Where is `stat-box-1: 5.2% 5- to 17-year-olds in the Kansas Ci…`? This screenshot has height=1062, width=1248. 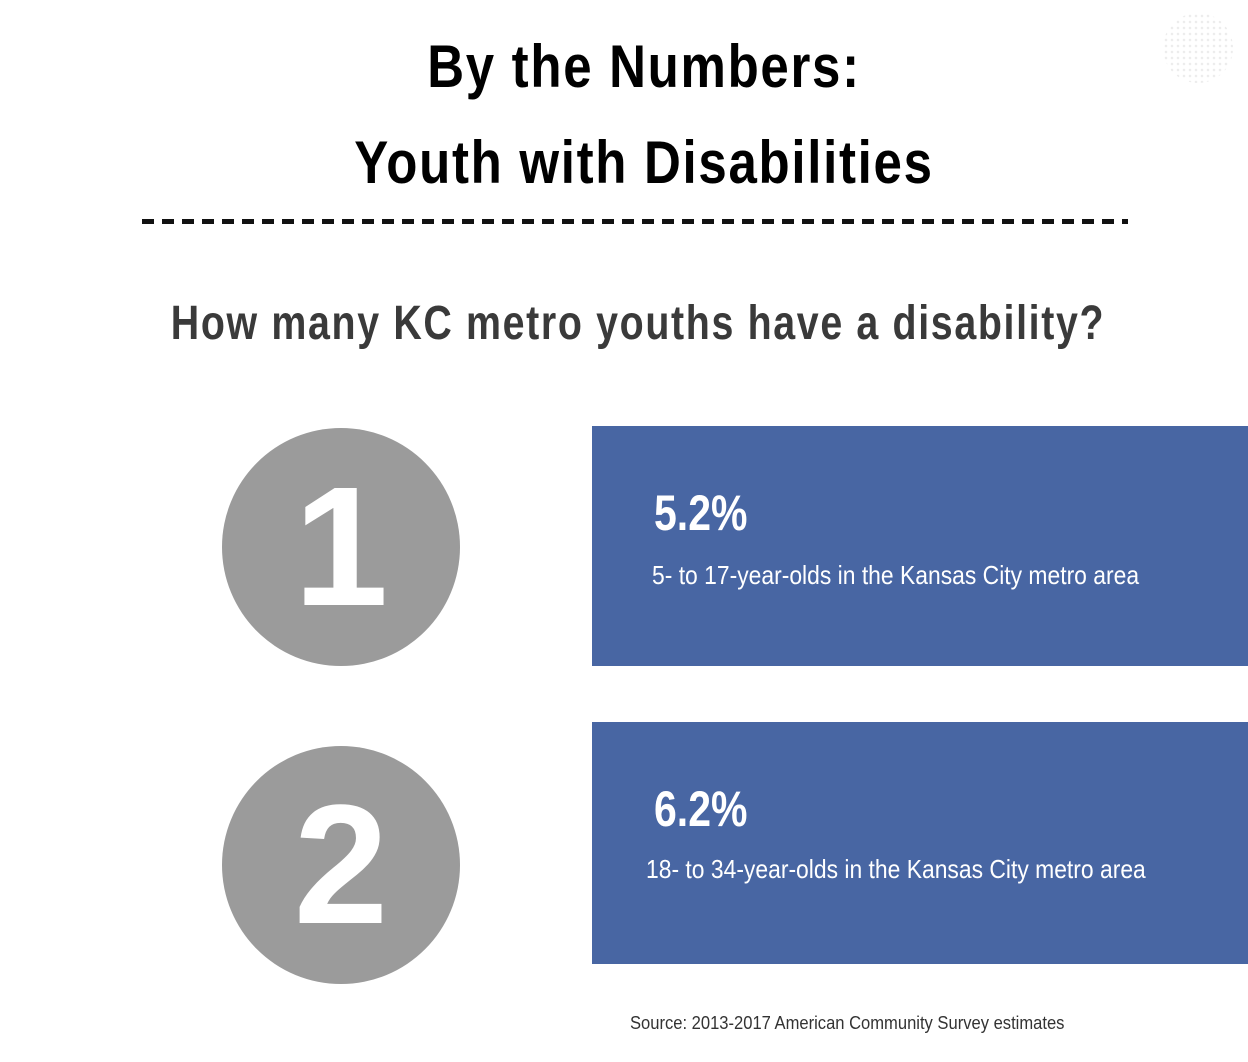 stat-box-1: 5.2% 5- to 17-year-olds in the Kansas Ci… is located at coordinates (920, 546).